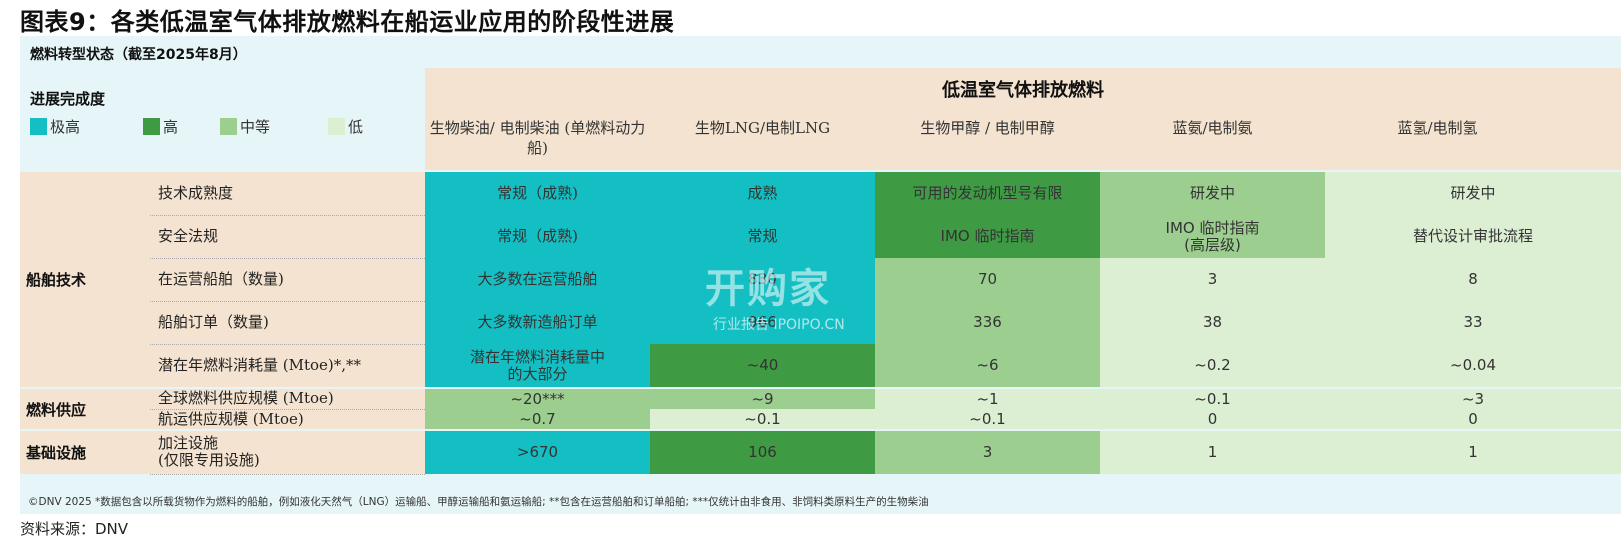  What do you see at coordinates (987, 398) in the screenshot?
I see `status-cell: ~1` at bounding box center [987, 398].